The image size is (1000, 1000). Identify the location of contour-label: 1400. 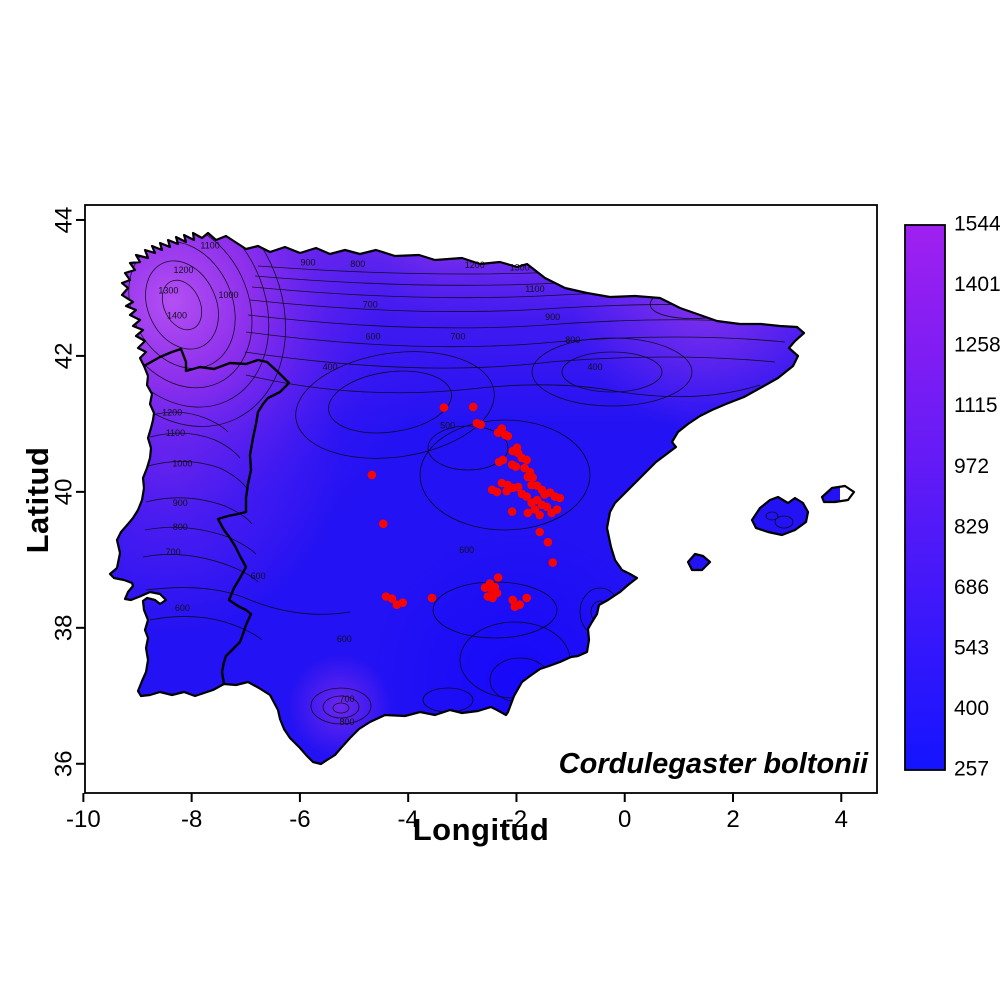
(177, 316).